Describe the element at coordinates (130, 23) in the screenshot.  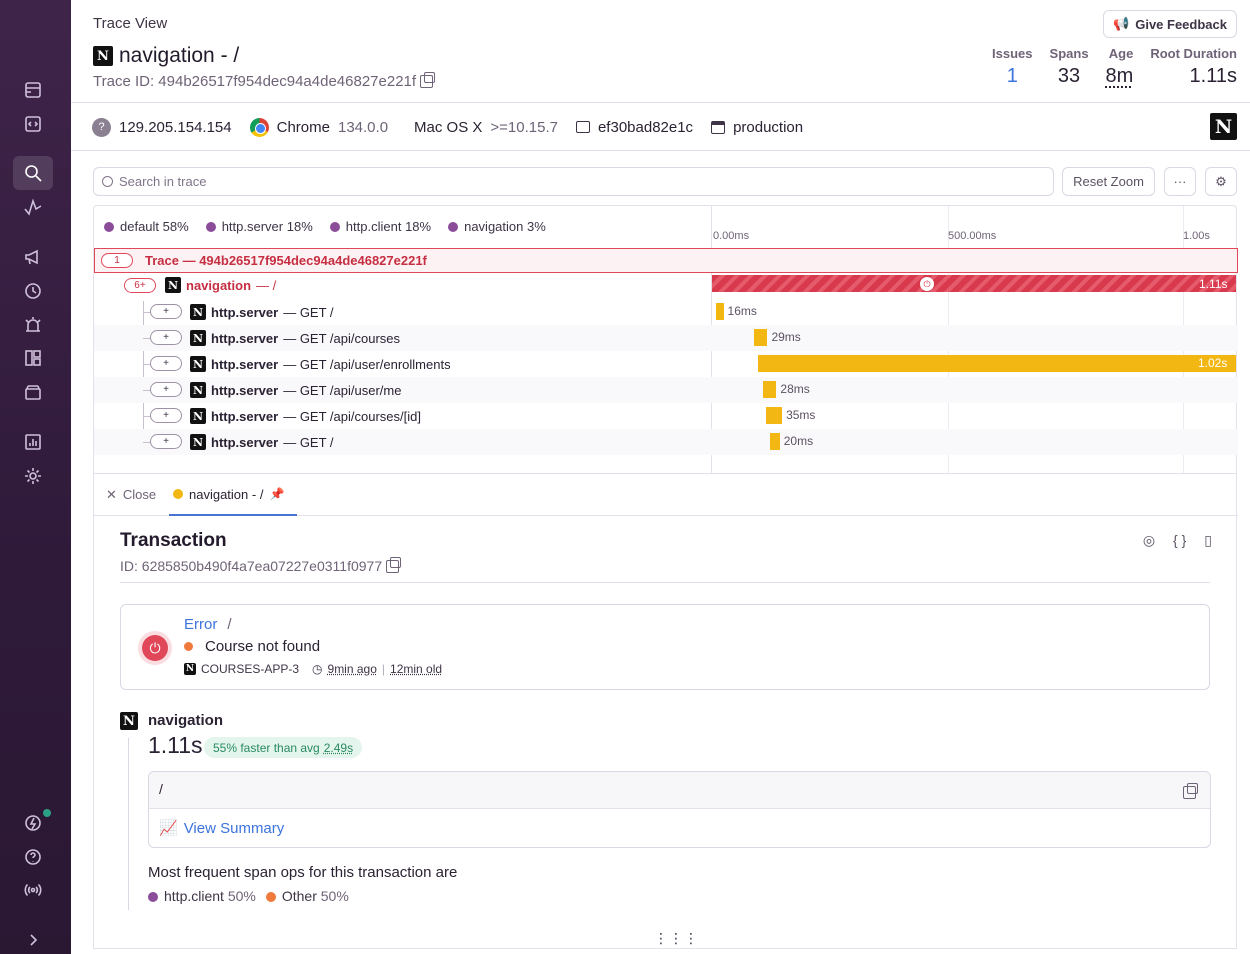
I see `breadcrumb: Trace View` at that location.